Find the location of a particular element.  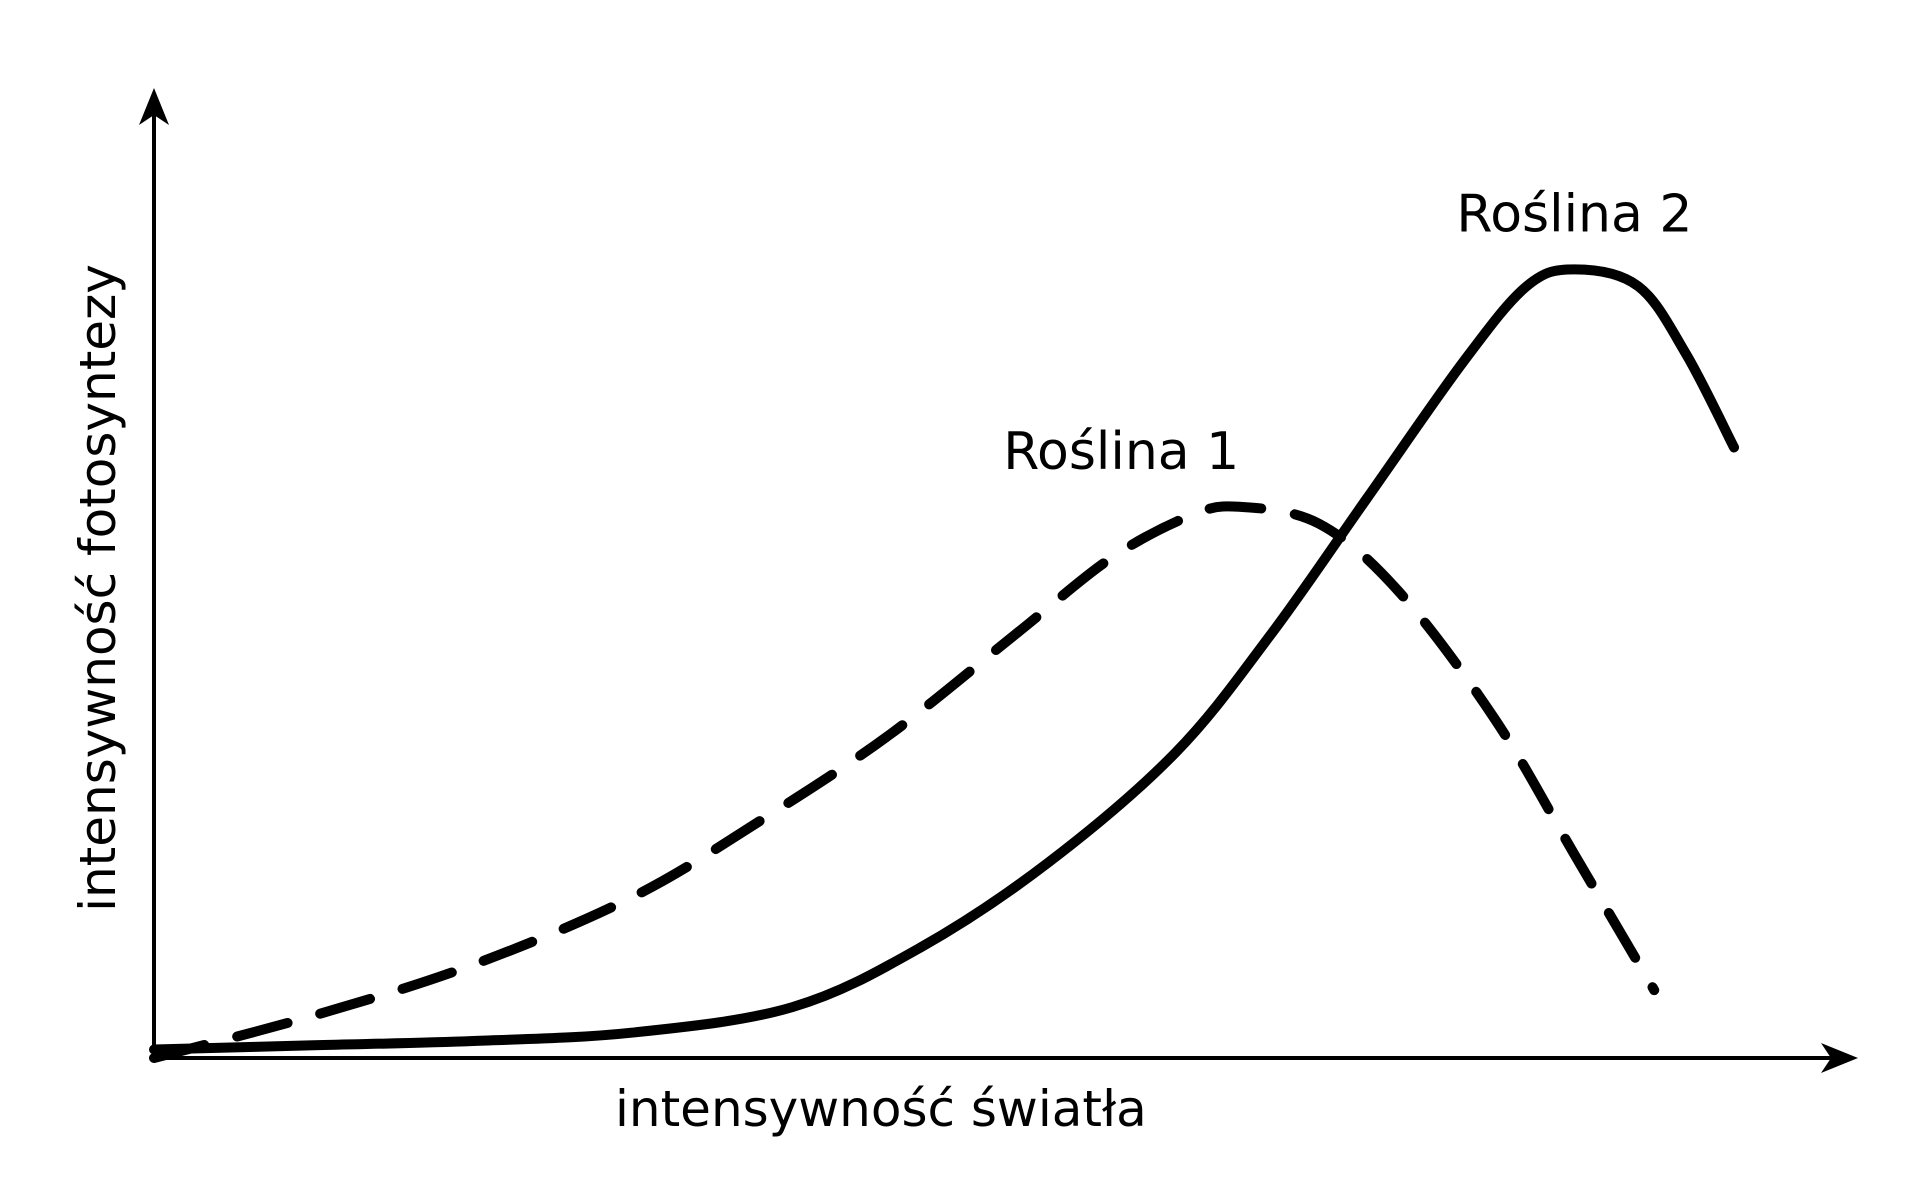

y-axis-arrowhead is located at coordinates (154, 106).